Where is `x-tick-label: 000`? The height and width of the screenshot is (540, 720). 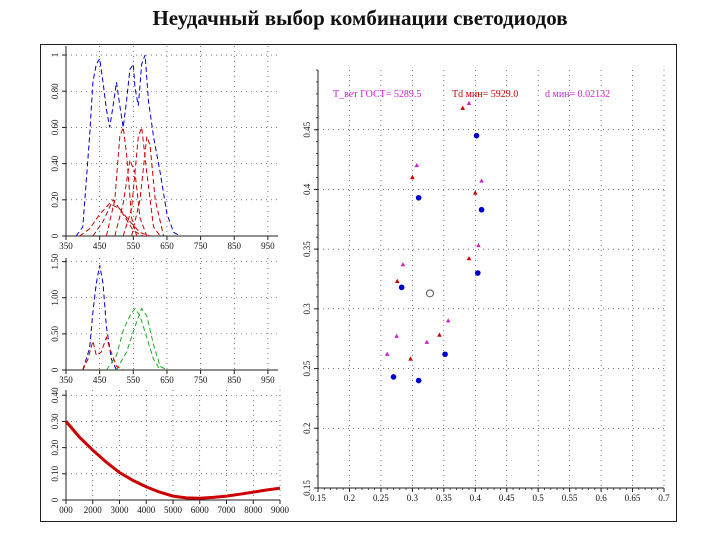
x-tick-label: 000 is located at coordinates (66, 510).